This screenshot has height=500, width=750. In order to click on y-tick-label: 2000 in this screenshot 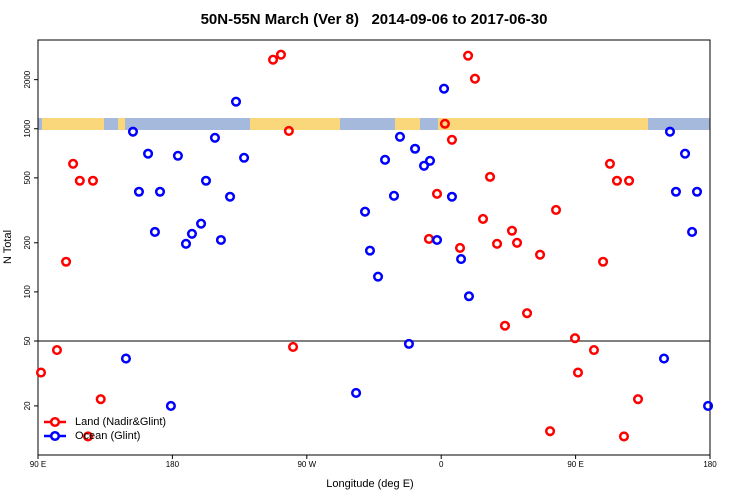, I will do `click(27, 79)`.